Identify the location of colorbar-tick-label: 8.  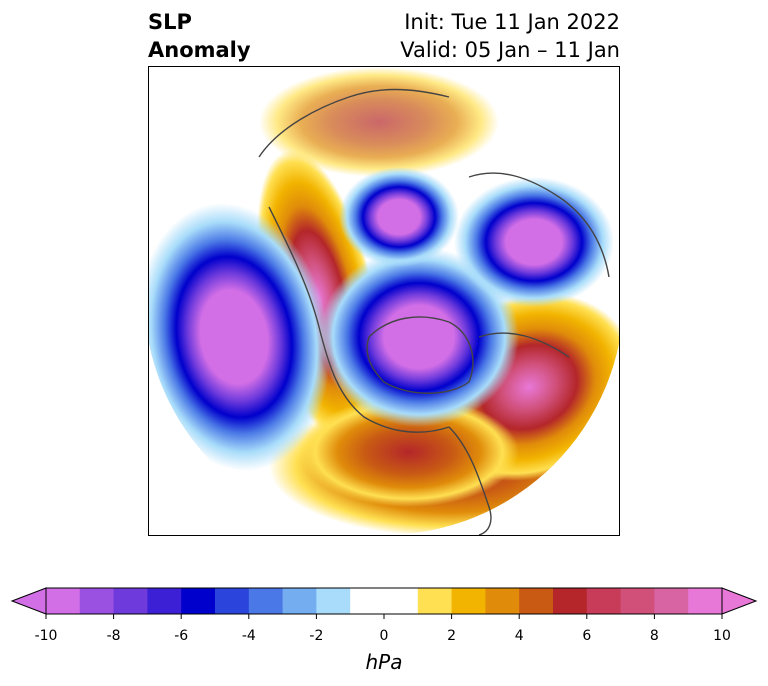
(654, 636).